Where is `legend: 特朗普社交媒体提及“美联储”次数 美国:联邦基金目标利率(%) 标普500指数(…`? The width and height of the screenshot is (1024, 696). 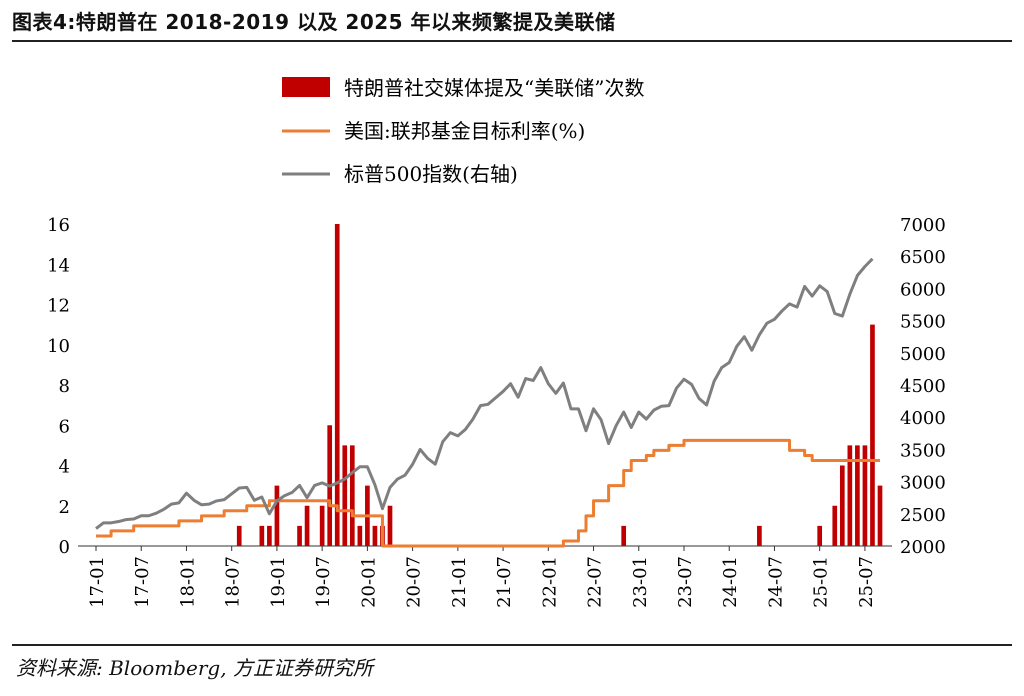
legend: 特朗普社交媒体提及“美联储”次数 美国:联邦基金目标利率(%) 标普500指数(… is located at coordinates (463, 131).